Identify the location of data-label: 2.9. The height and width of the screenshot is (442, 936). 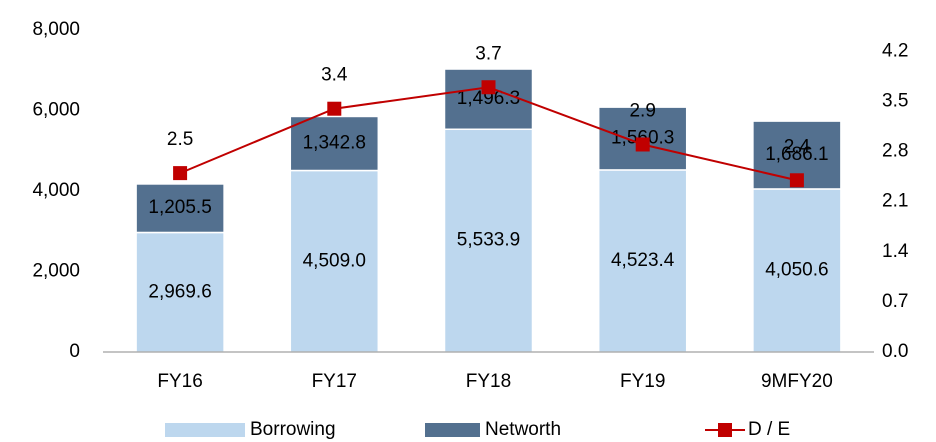
(642, 111).